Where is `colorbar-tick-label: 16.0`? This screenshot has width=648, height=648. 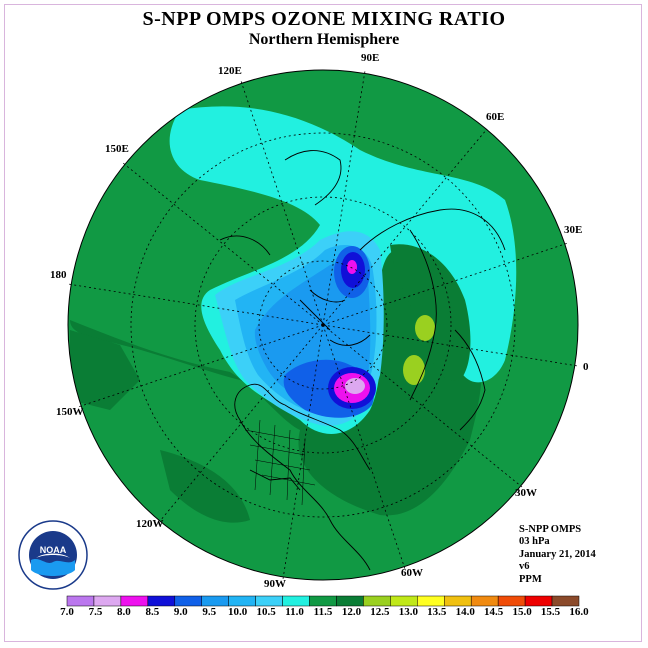 colorbar-tick-label: 16.0 is located at coordinates (579, 612).